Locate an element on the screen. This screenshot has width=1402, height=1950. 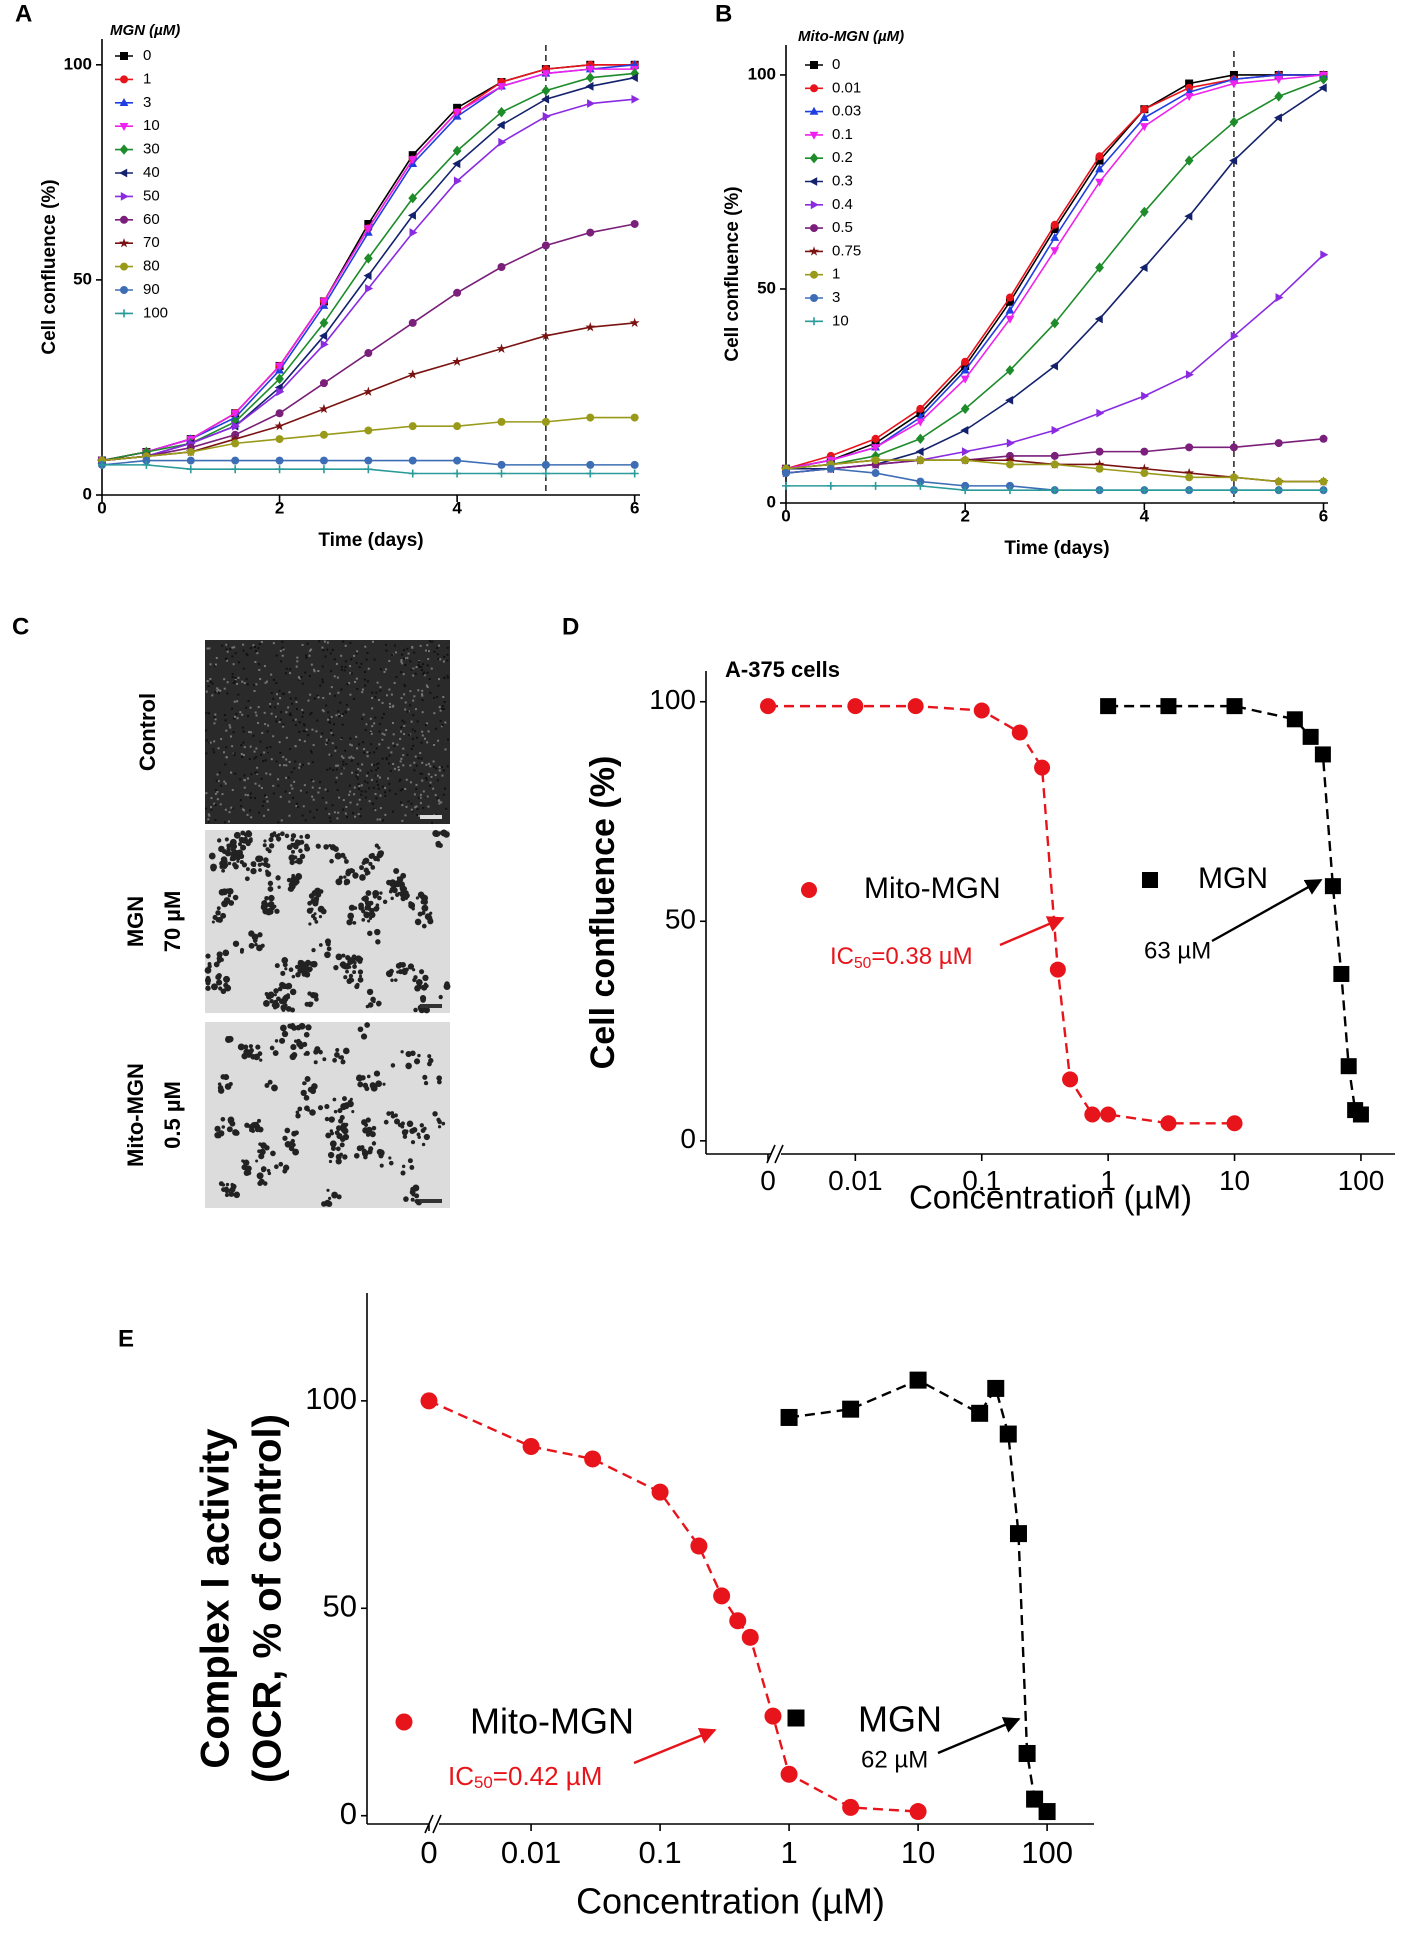
fit-line is located at coordinates (673, 1606).